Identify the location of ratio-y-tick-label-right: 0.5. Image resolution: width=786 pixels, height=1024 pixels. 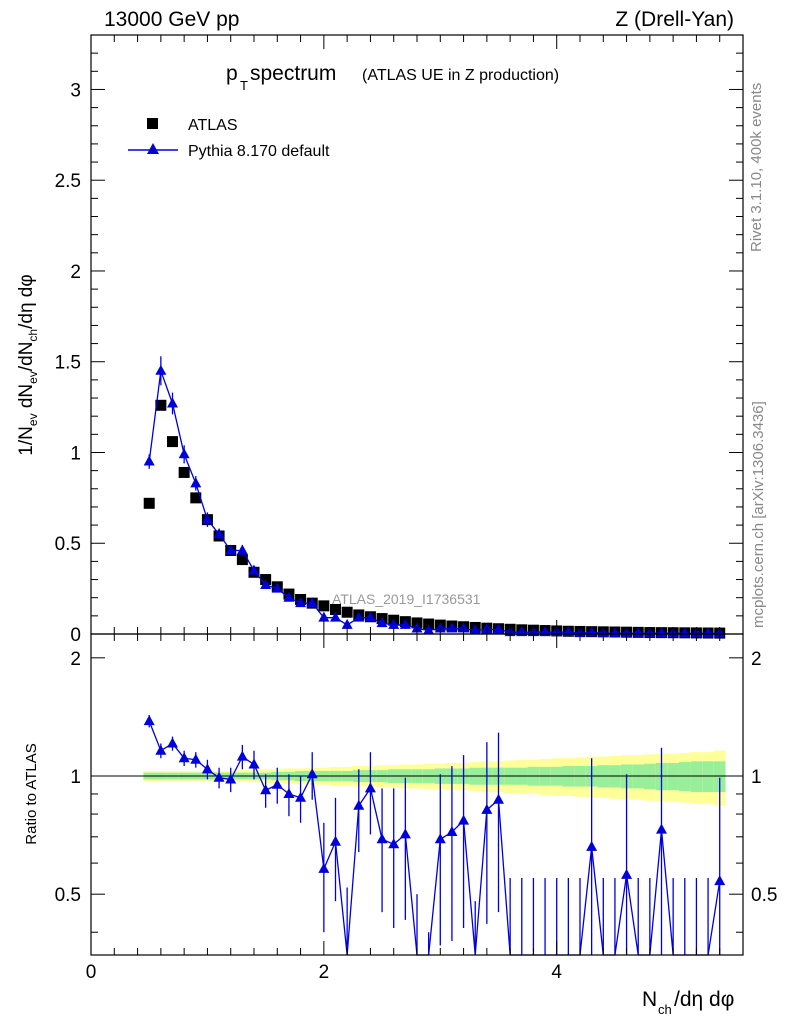
(764, 895).